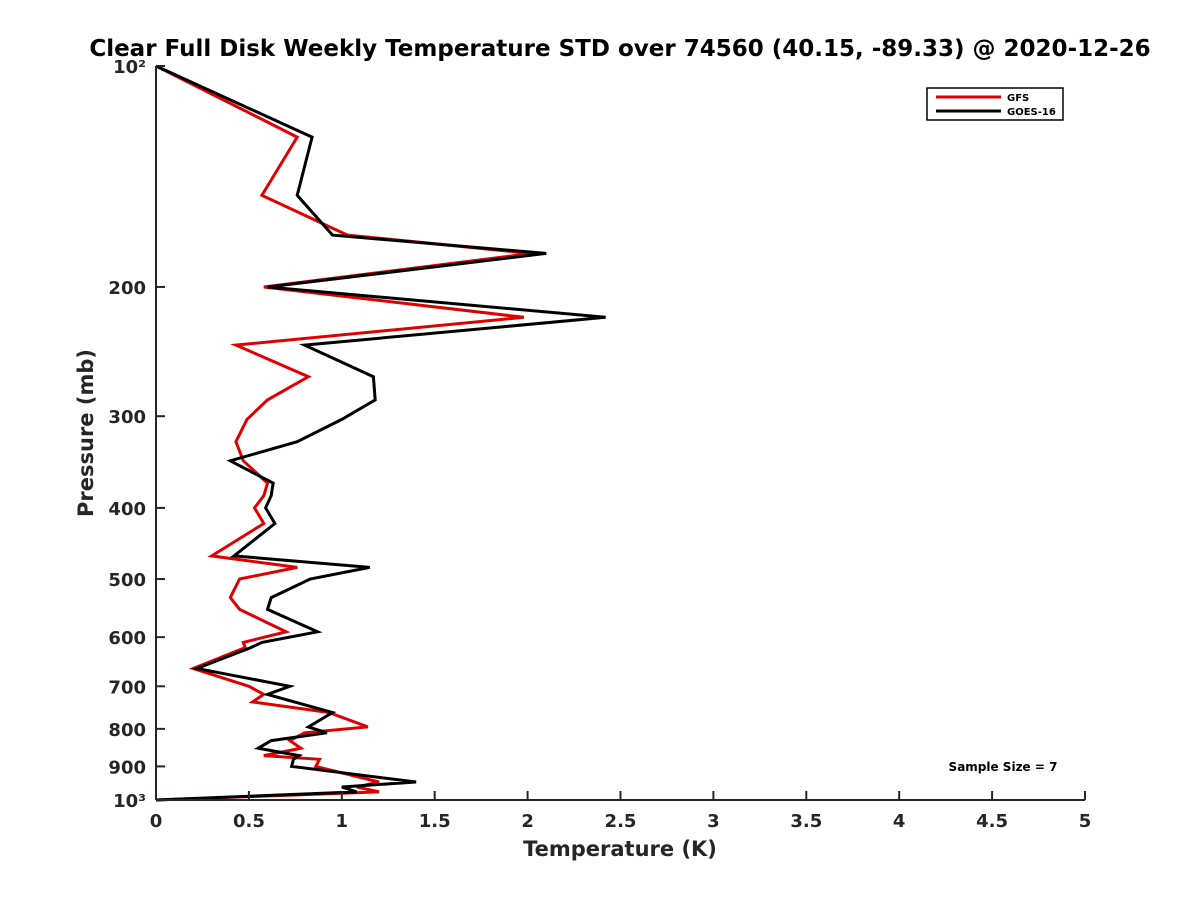 Image resolution: width=1200 pixels, height=900 pixels. What do you see at coordinates (86, 433) in the screenshot?
I see `y-axis-label: Pressure (mb)` at bounding box center [86, 433].